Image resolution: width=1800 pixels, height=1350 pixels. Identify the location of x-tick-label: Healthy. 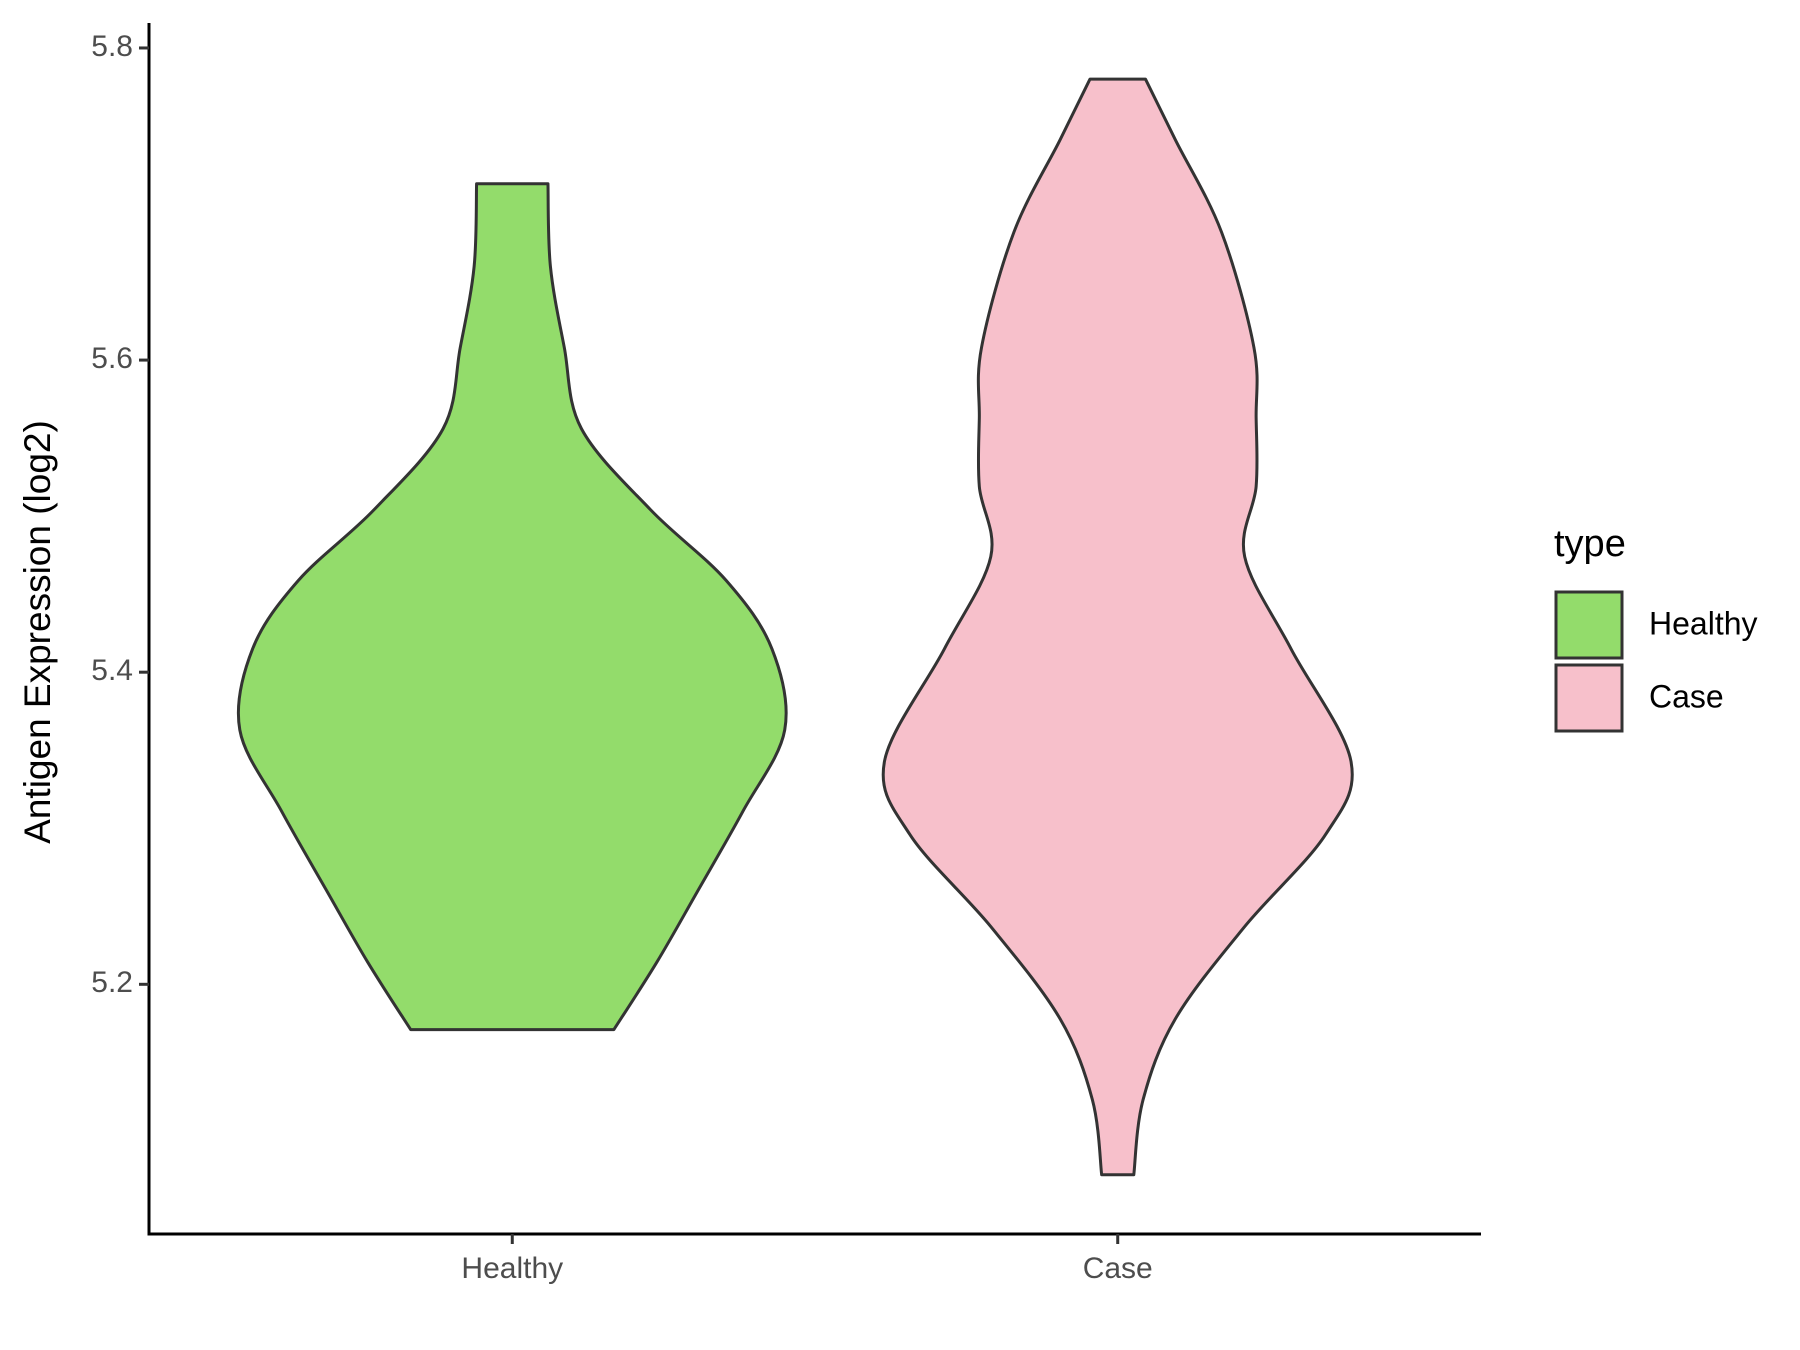
(512, 1268).